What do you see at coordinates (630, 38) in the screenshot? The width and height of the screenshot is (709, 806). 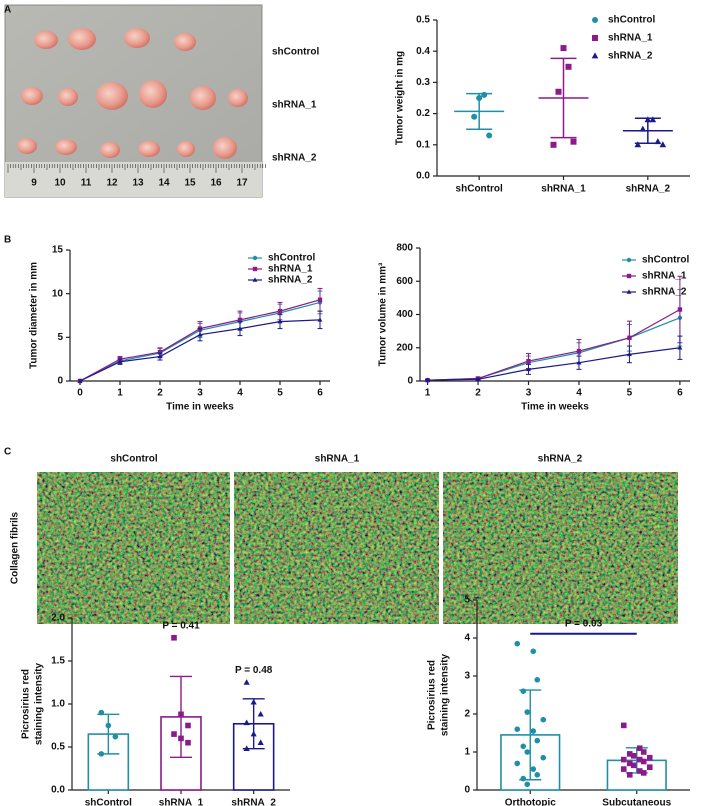 I see `legend-label: shRNA_1` at bounding box center [630, 38].